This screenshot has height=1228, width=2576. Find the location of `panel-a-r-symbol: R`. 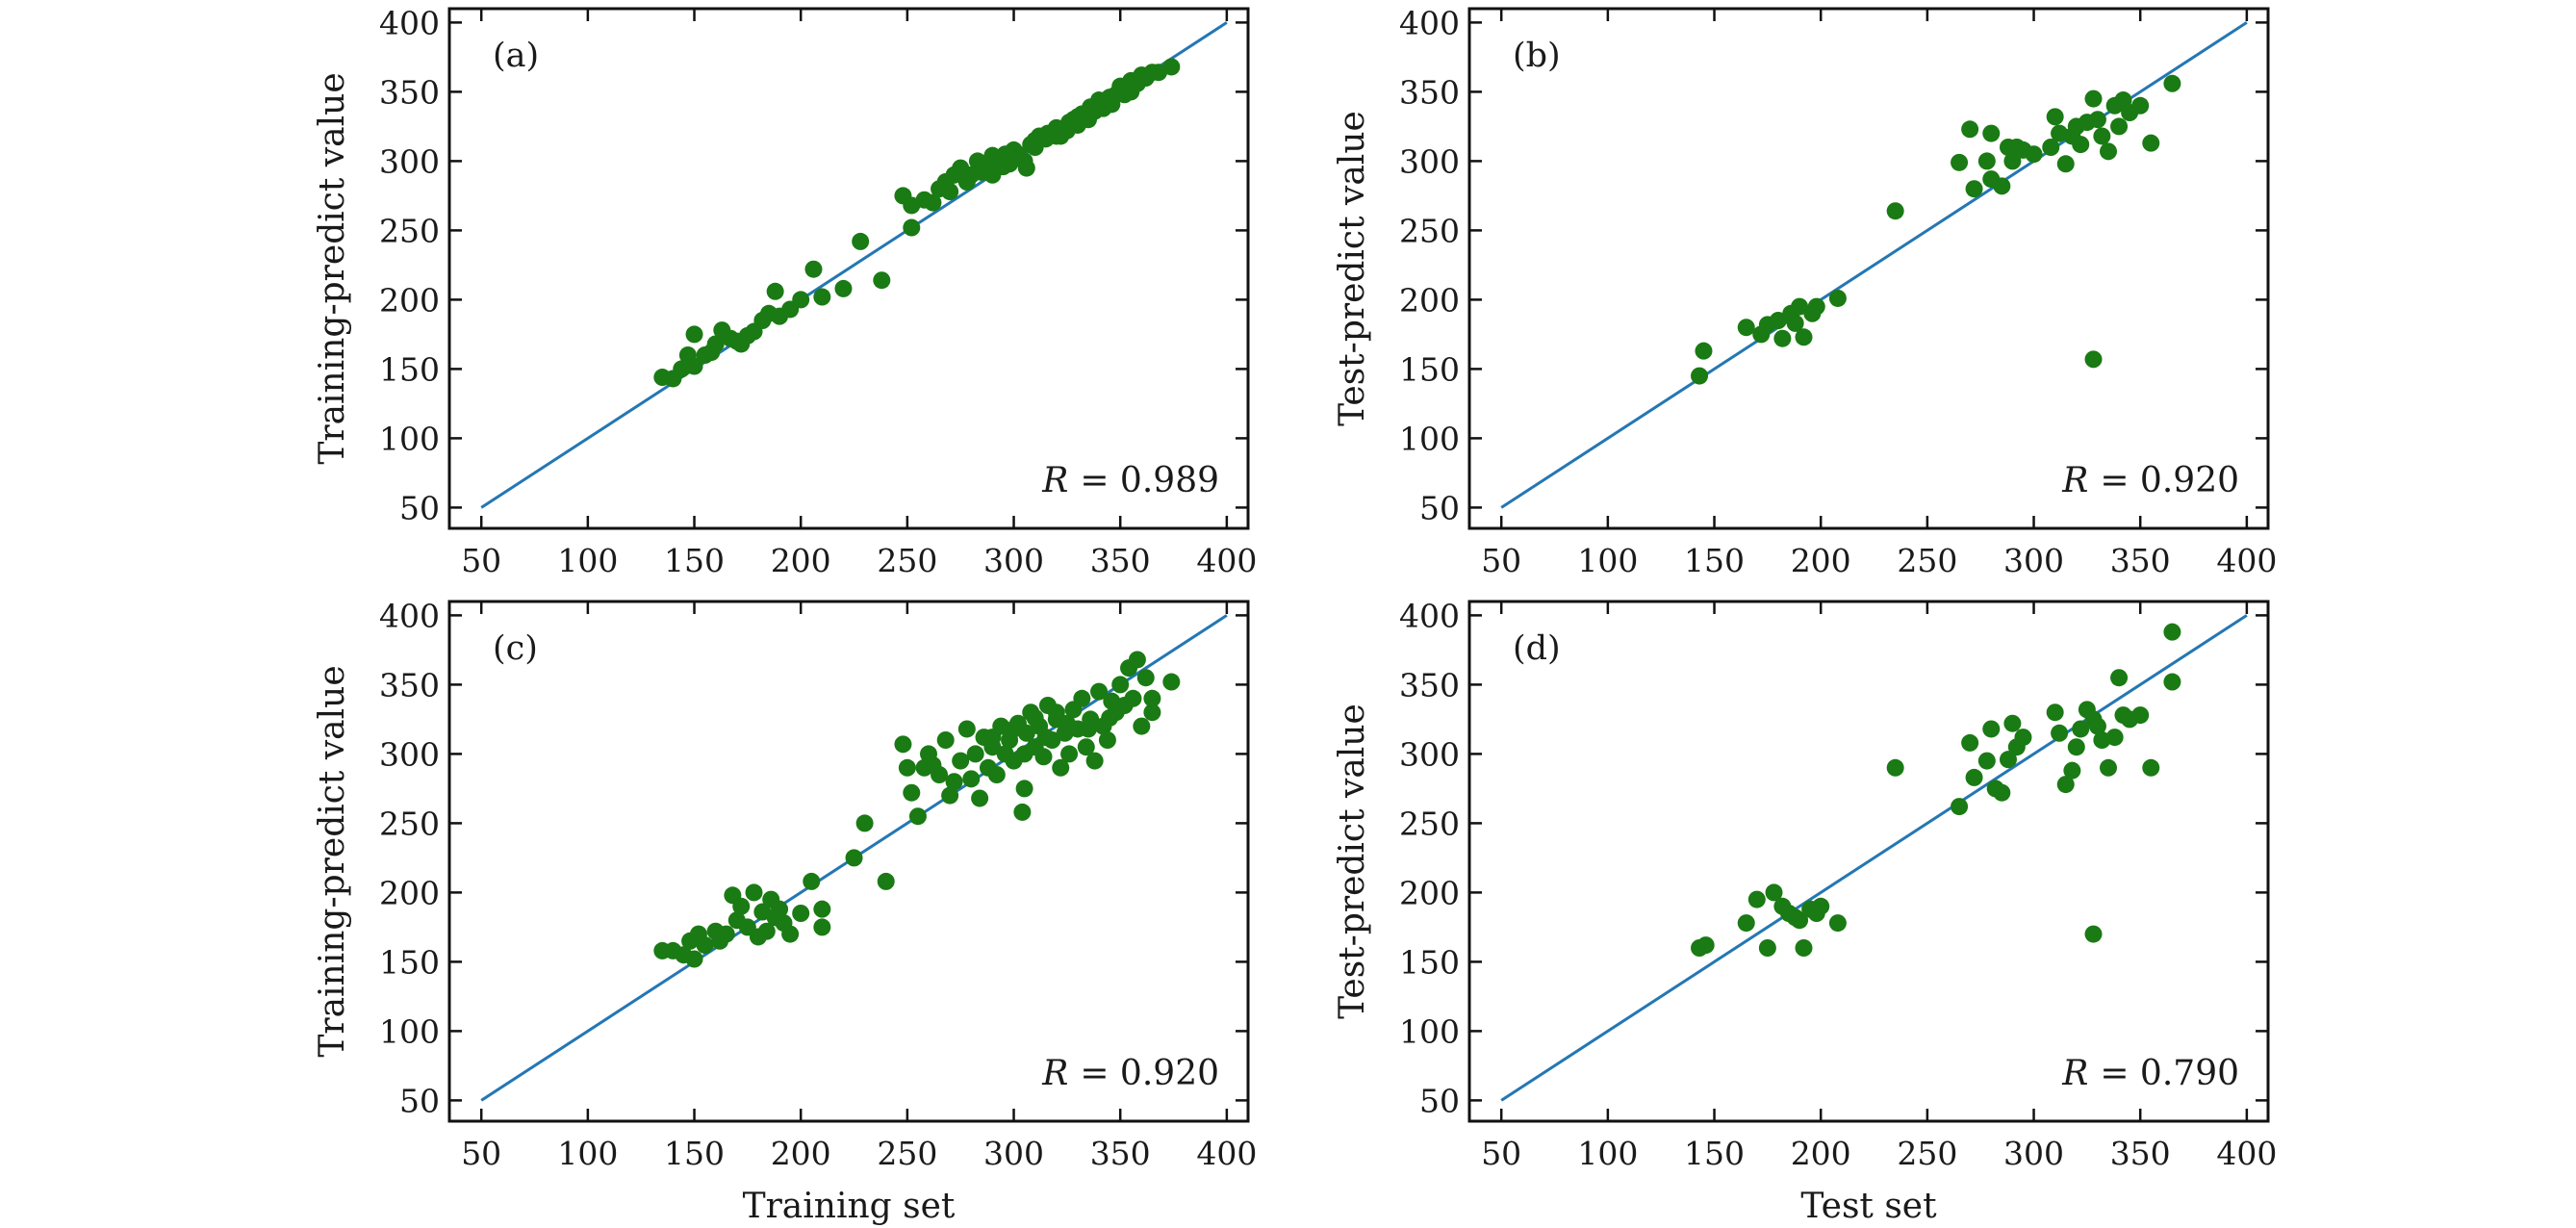

panel-a-r-symbol: R is located at coordinates (1054, 481).